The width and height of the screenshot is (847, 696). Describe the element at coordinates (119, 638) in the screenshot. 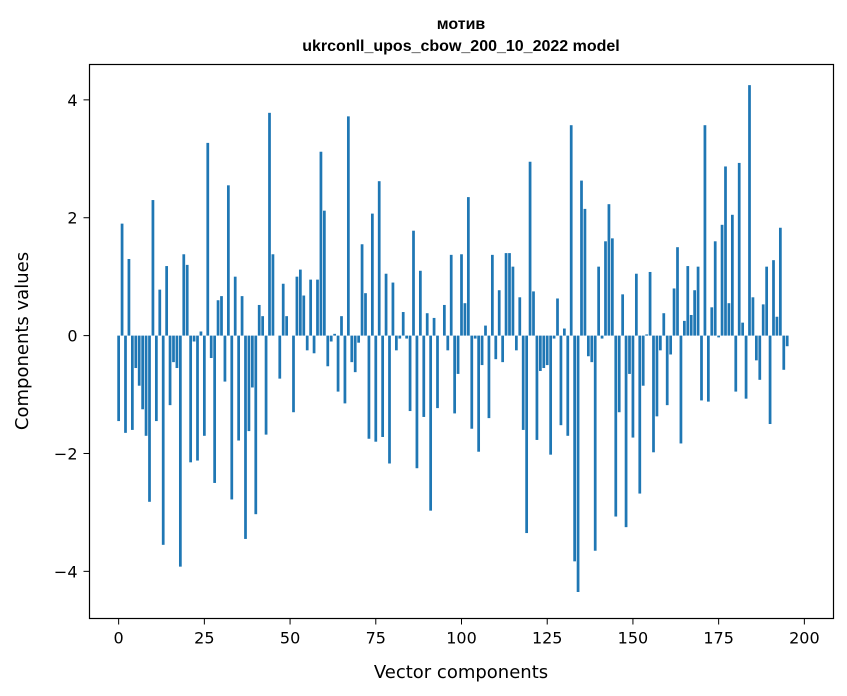

I see `x-tick-label: 0` at that location.